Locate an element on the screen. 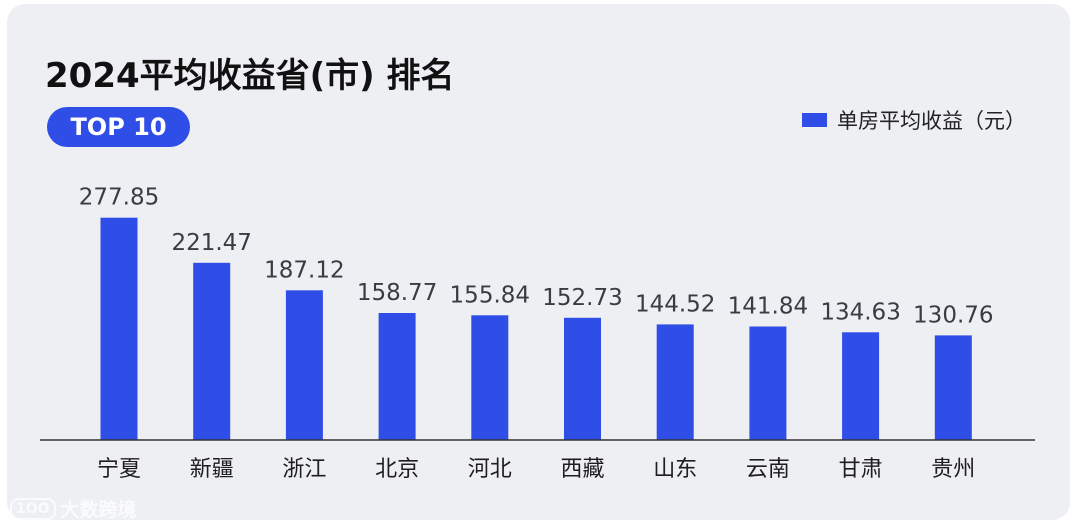 The image size is (1080, 529). category-label-10: 贵州 is located at coordinates (953, 469).